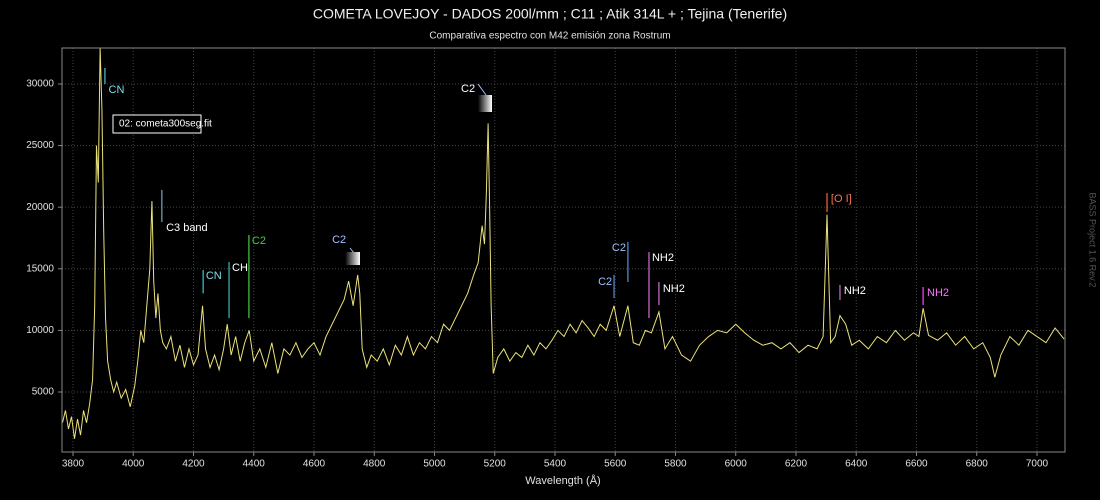 The image size is (1100, 500). I want to click on x-tick-label: 4200, so click(193, 464).